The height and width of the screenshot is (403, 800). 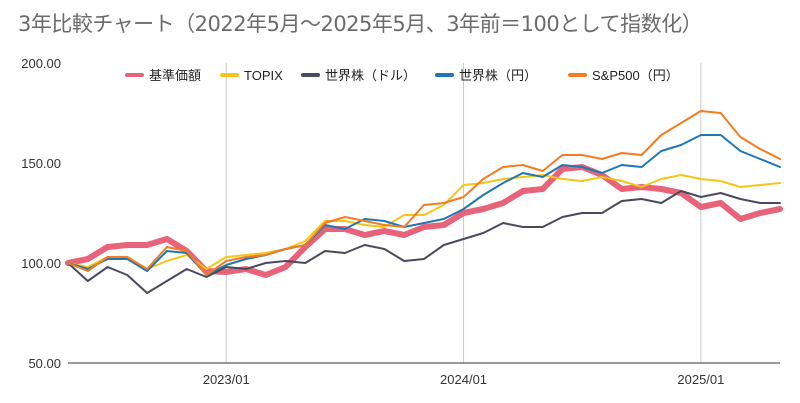 I want to click on x-tick-label: 2025/01, so click(x=700, y=379).